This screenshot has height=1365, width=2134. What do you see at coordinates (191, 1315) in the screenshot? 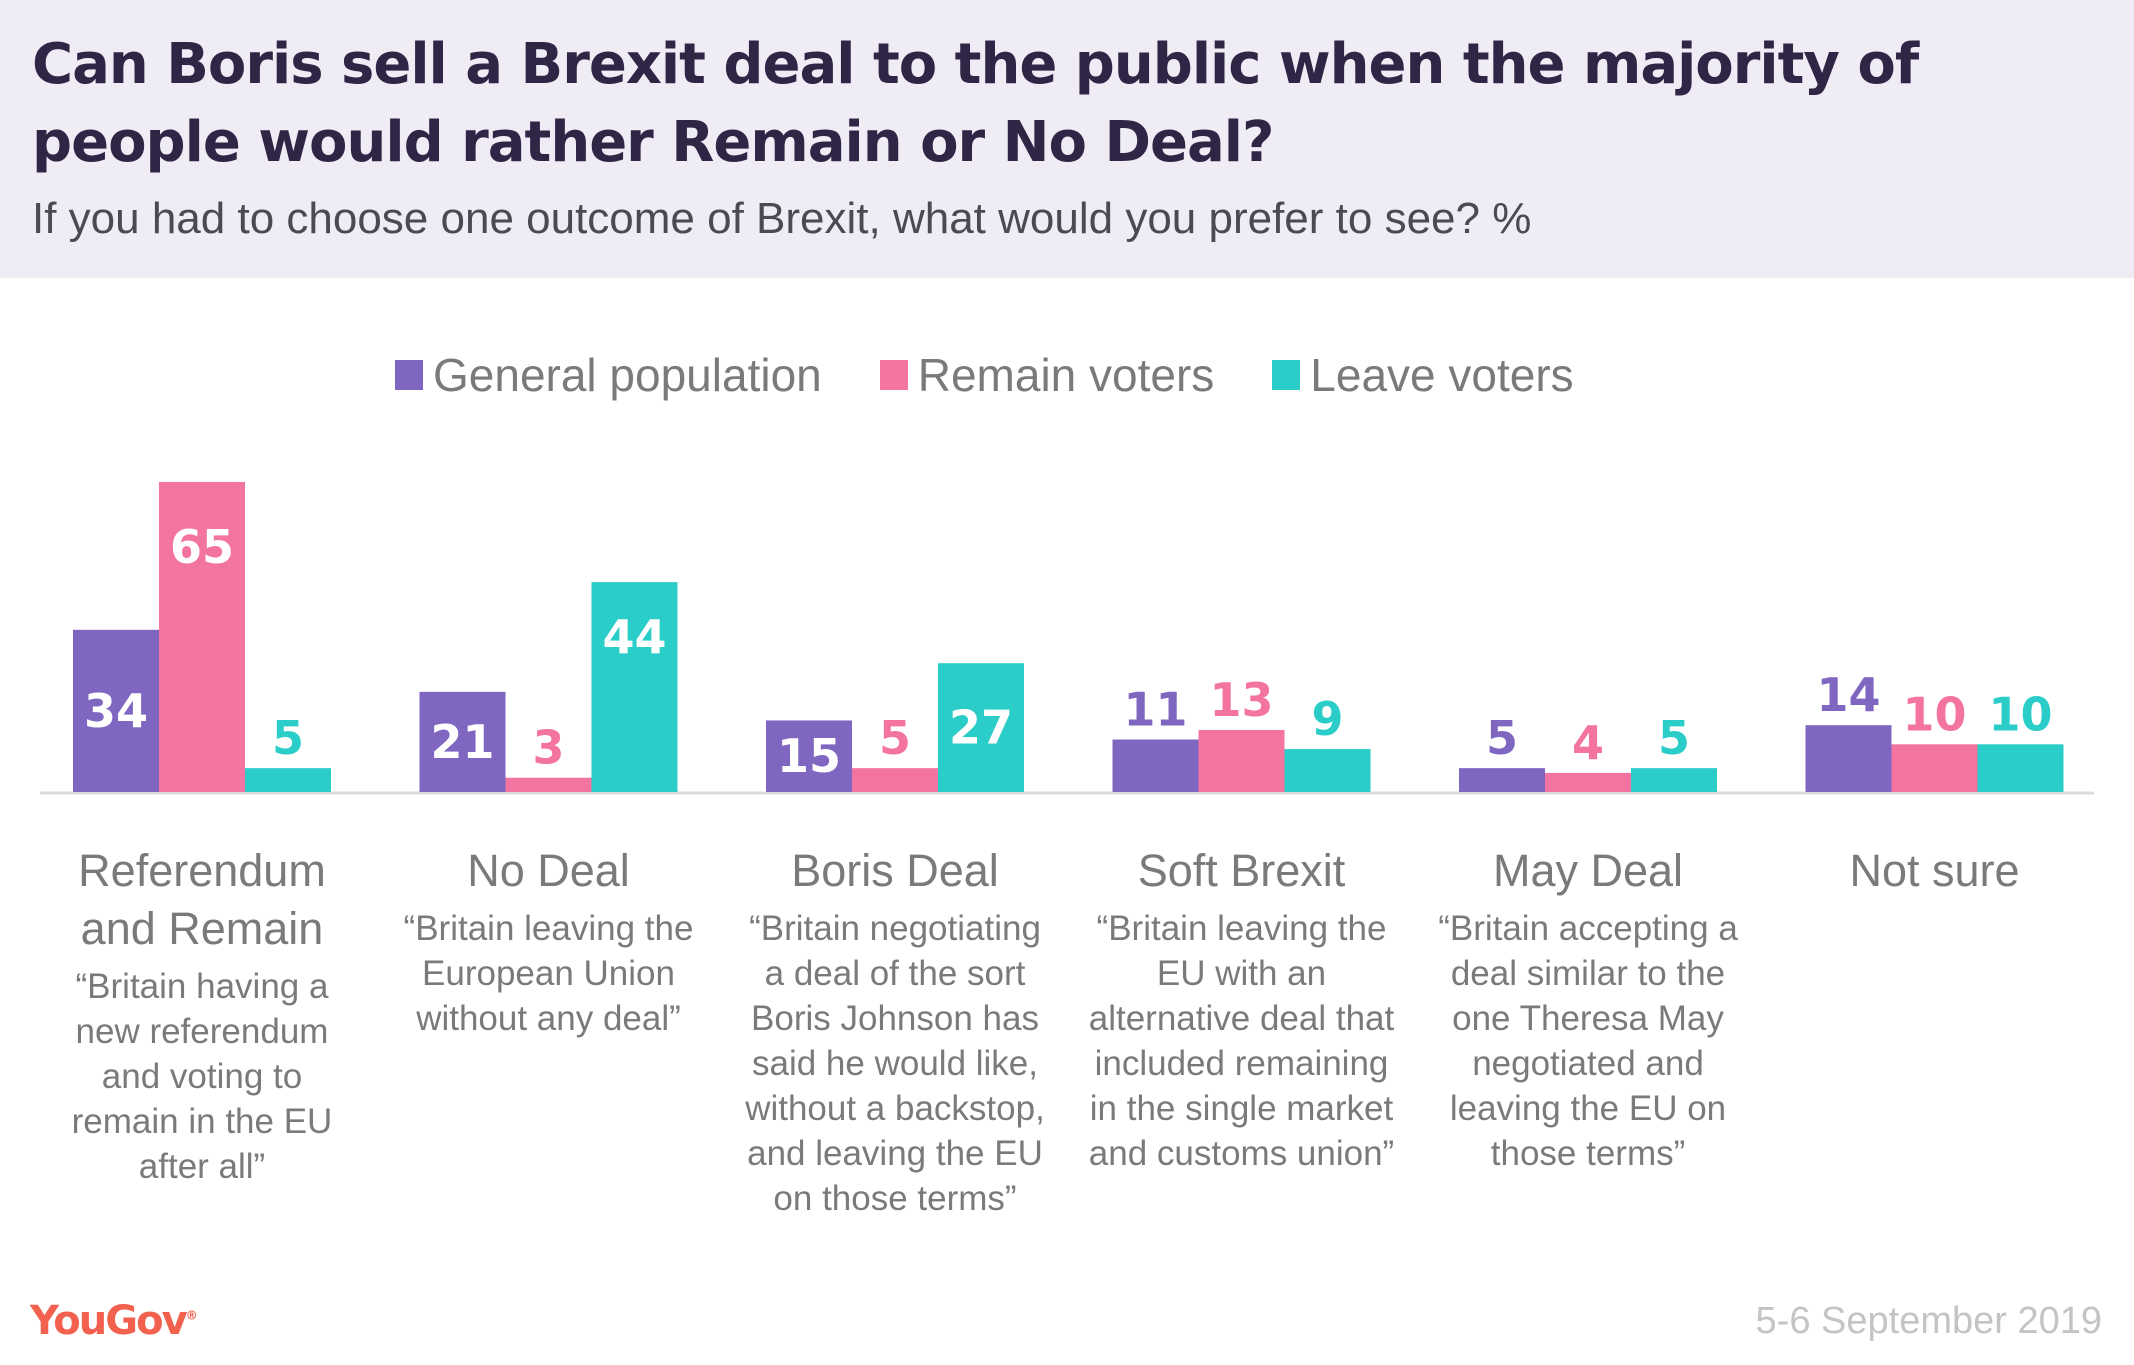
I see `registered-mark: ®` at bounding box center [191, 1315].